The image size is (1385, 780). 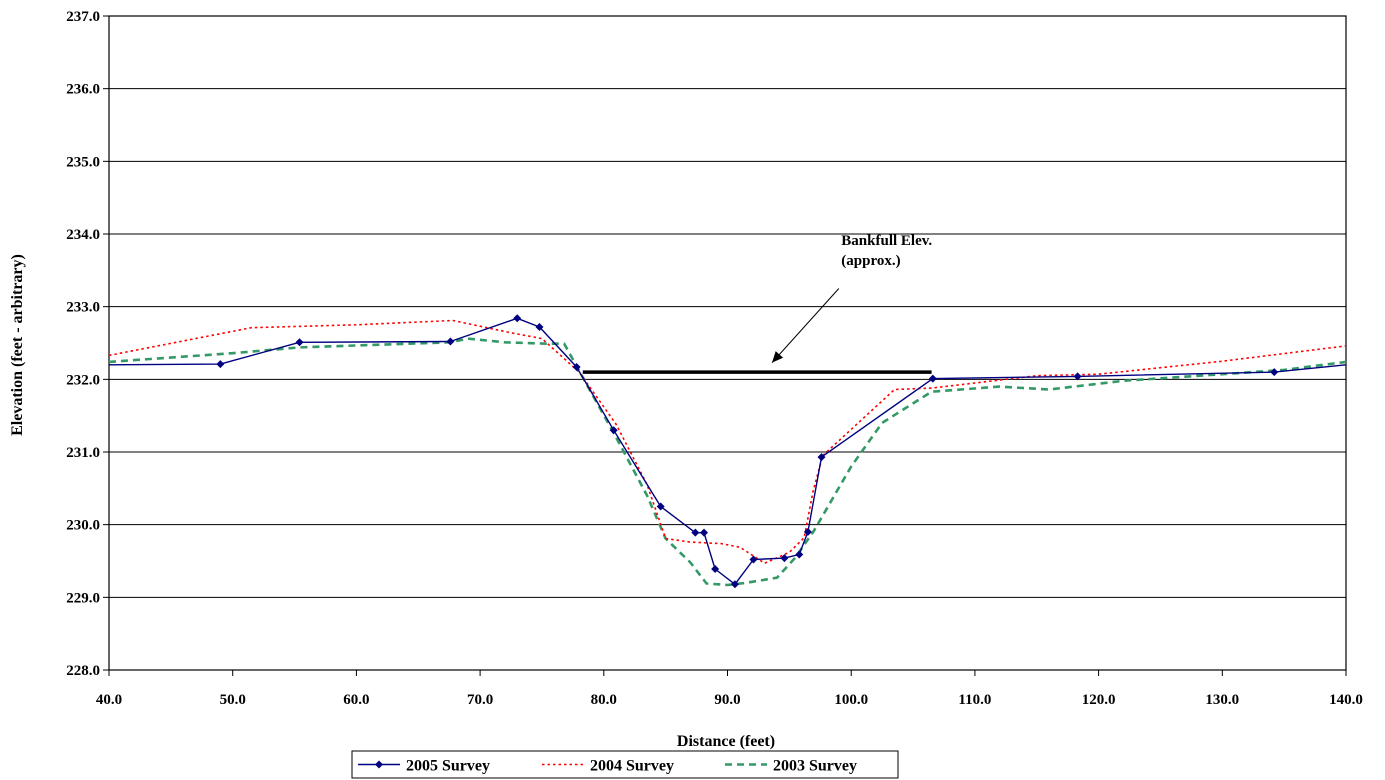 I want to click on legend-label: 2005 Survey, so click(x=448, y=766).